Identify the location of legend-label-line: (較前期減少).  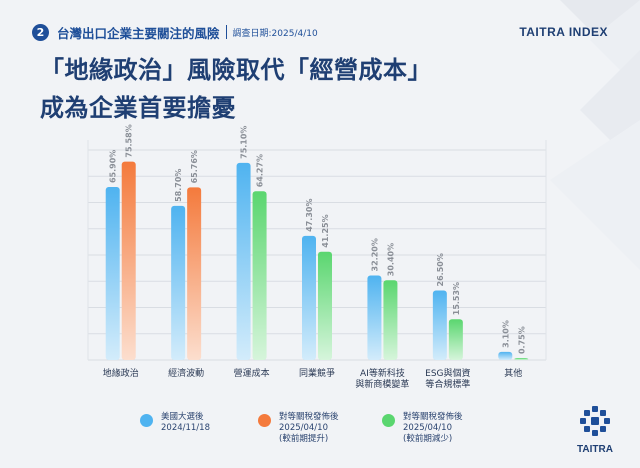
(428, 439).